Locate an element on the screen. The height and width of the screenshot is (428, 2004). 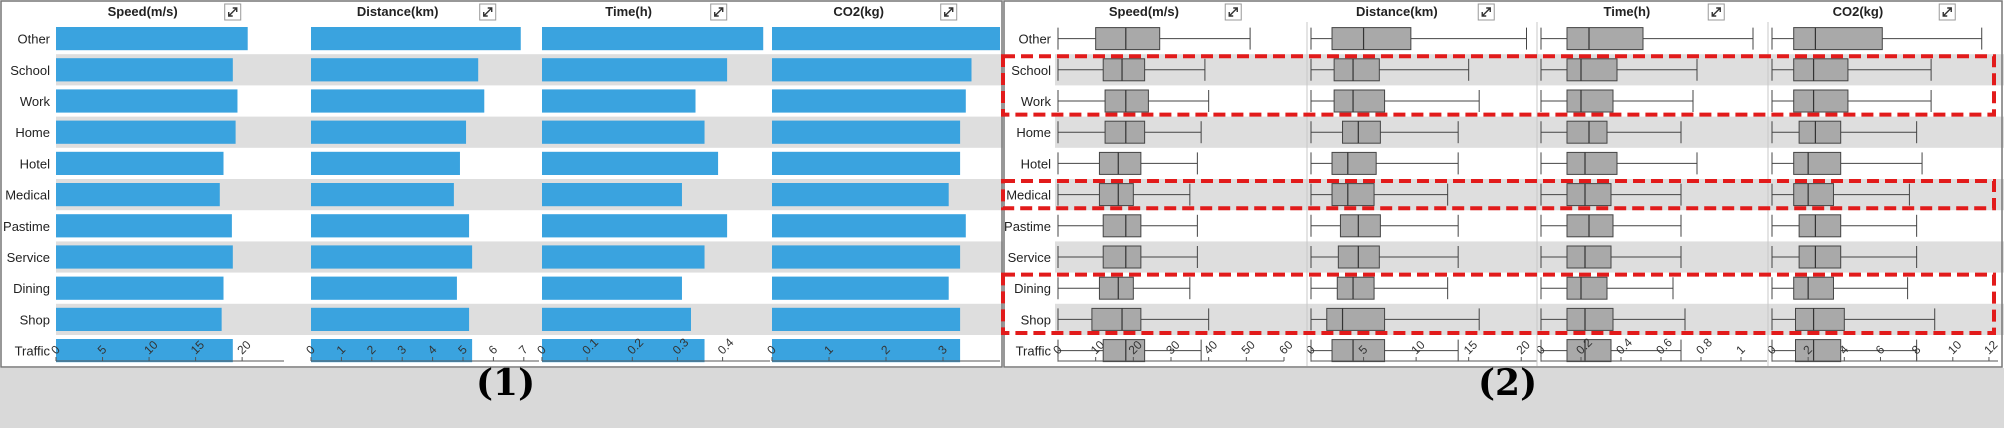
category-label: Home is located at coordinates (1033, 132).